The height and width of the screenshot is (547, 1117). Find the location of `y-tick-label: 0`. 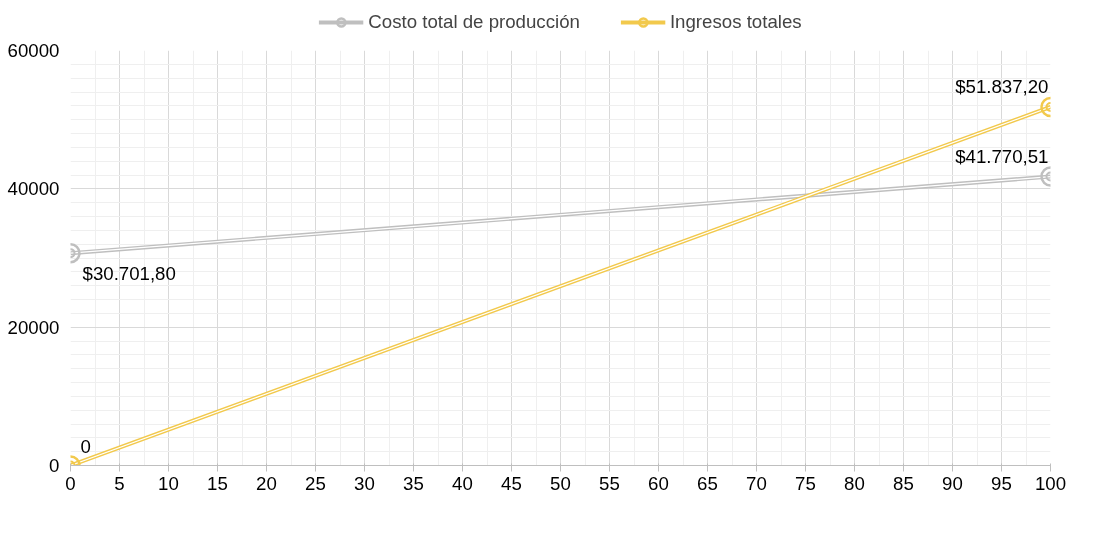

y-tick-label: 0 is located at coordinates (54, 465).